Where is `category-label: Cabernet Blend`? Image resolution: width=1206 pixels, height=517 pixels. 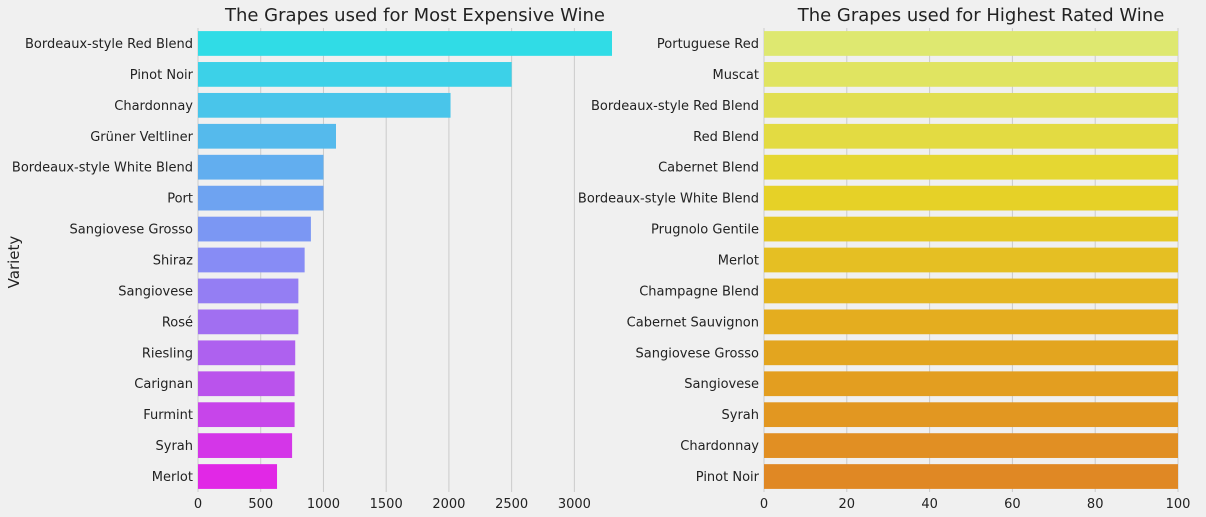 category-label: Cabernet Blend is located at coordinates (708, 168).